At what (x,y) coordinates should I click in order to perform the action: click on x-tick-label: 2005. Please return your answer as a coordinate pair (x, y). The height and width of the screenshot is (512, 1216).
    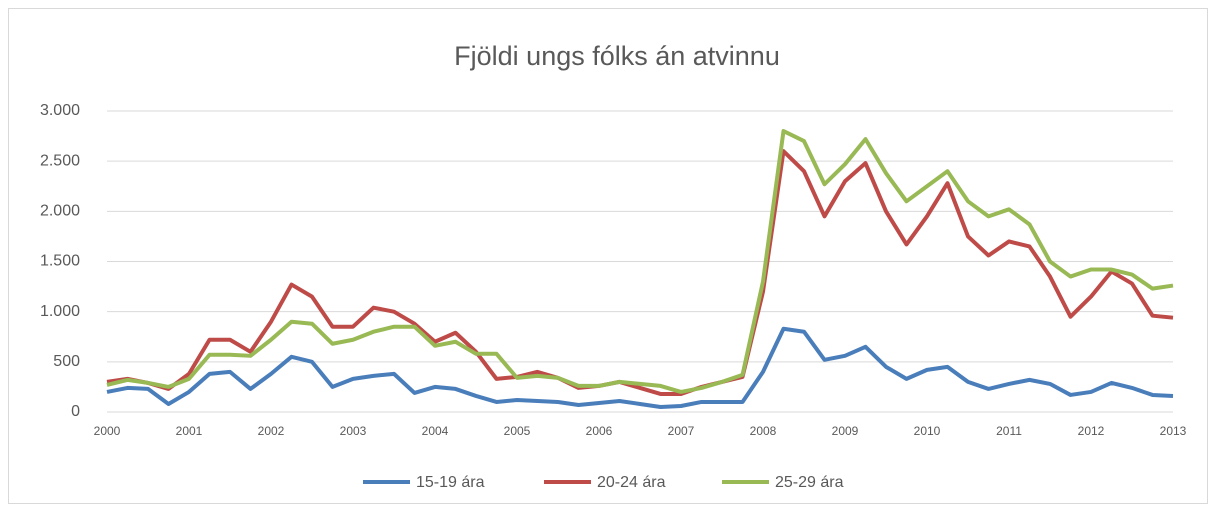
    Looking at the image, I should click on (517, 431).